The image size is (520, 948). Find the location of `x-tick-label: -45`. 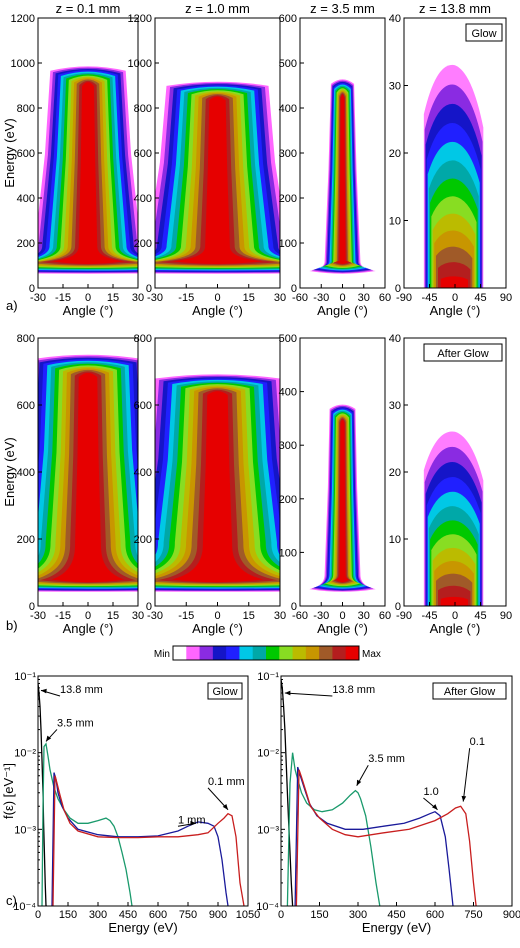

x-tick-label: -45 is located at coordinates (430, 616).